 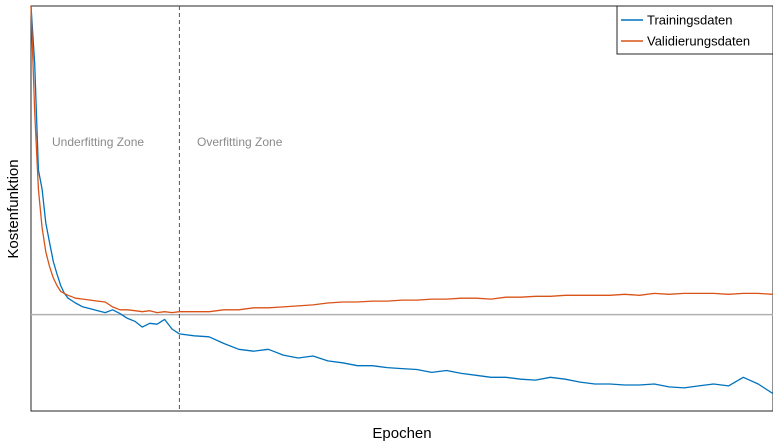 What do you see at coordinates (690, 20) in the screenshot?
I see `legend-label-trainingsdaten: Trainingsdaten` at bounding box center [690, 20].